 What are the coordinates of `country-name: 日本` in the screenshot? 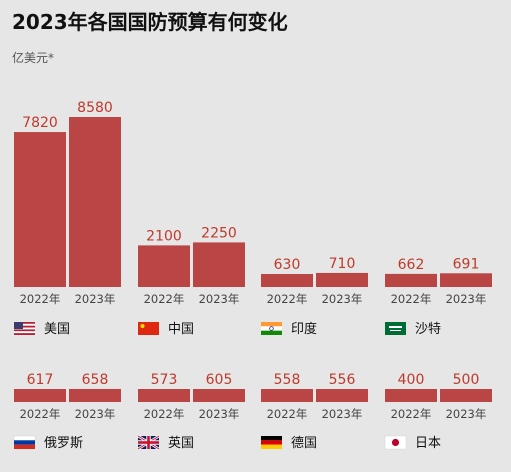 It's located at (428, 443).